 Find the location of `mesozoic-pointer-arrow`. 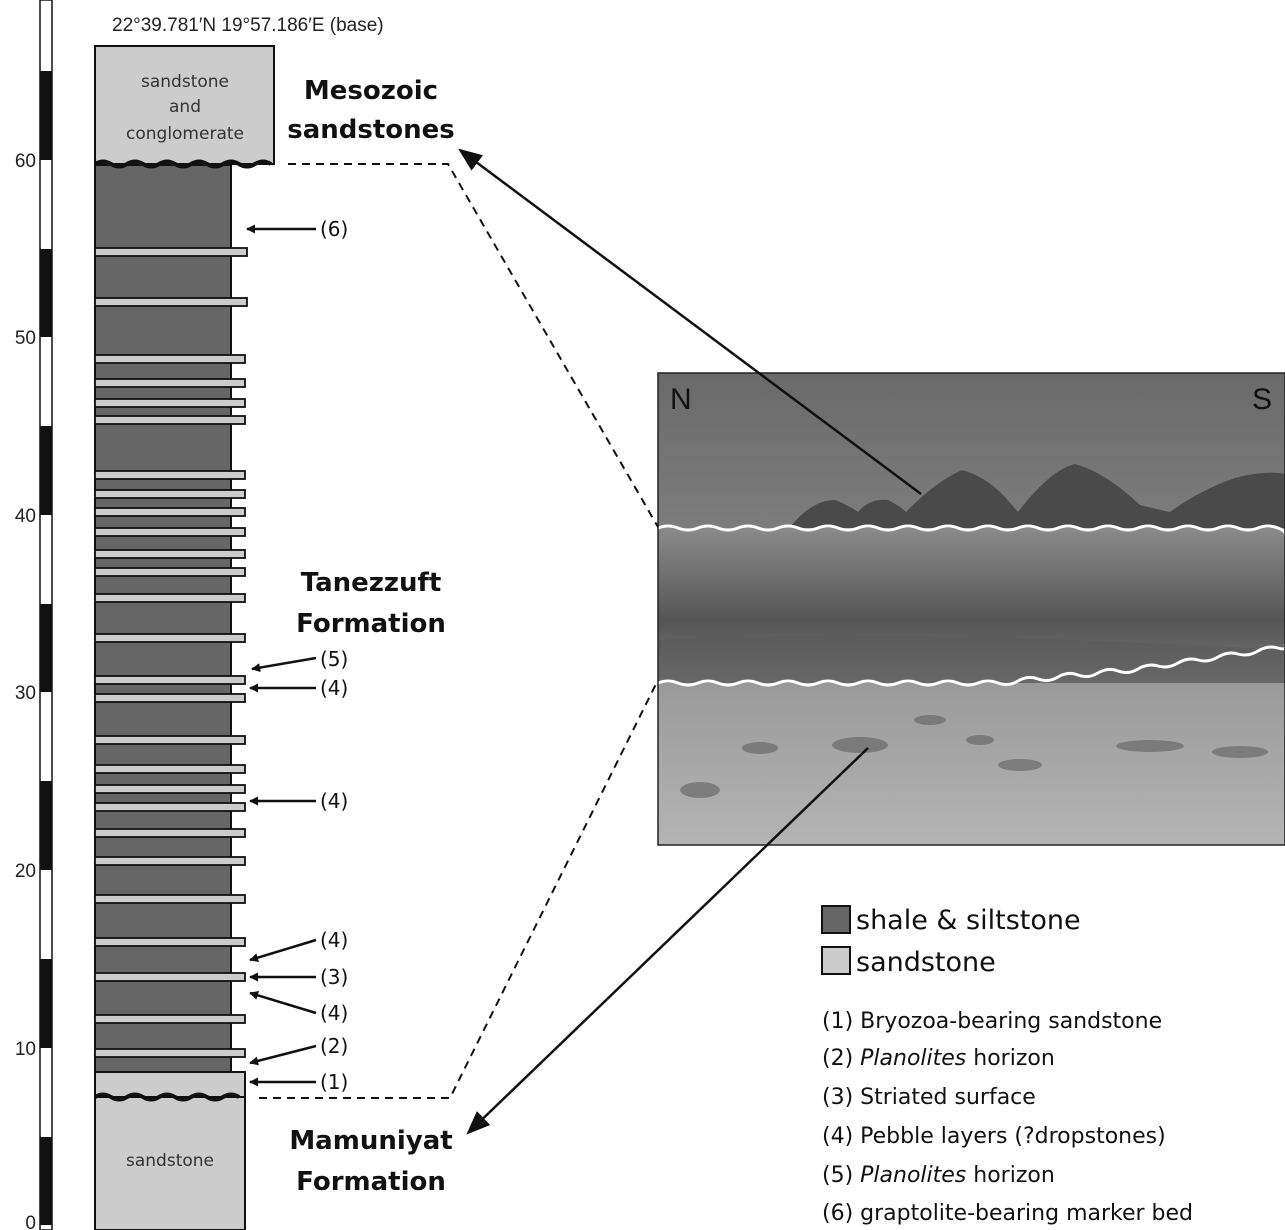

mesozoic-pointer-arrow is located at coordinates (690, 322).